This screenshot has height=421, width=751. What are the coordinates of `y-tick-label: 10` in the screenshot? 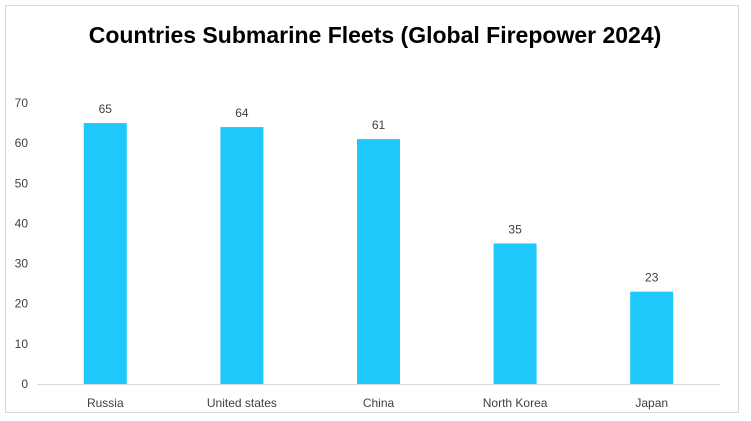 It's located at (22, 344).